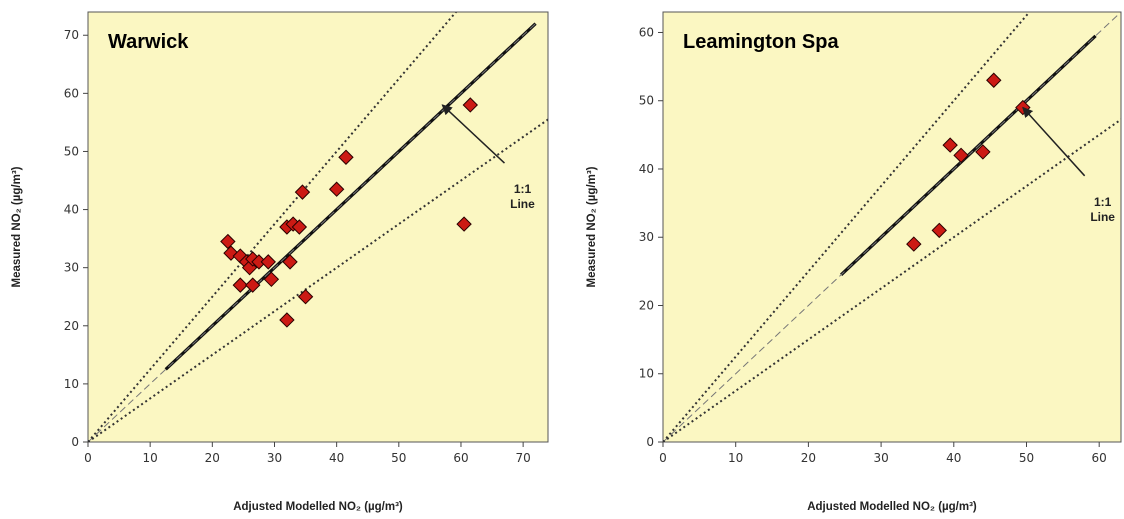  What do you see at coordinates (71, 35) in the screenshot?
I see `y-tick-label: 70` at bounding box center [71, 35].